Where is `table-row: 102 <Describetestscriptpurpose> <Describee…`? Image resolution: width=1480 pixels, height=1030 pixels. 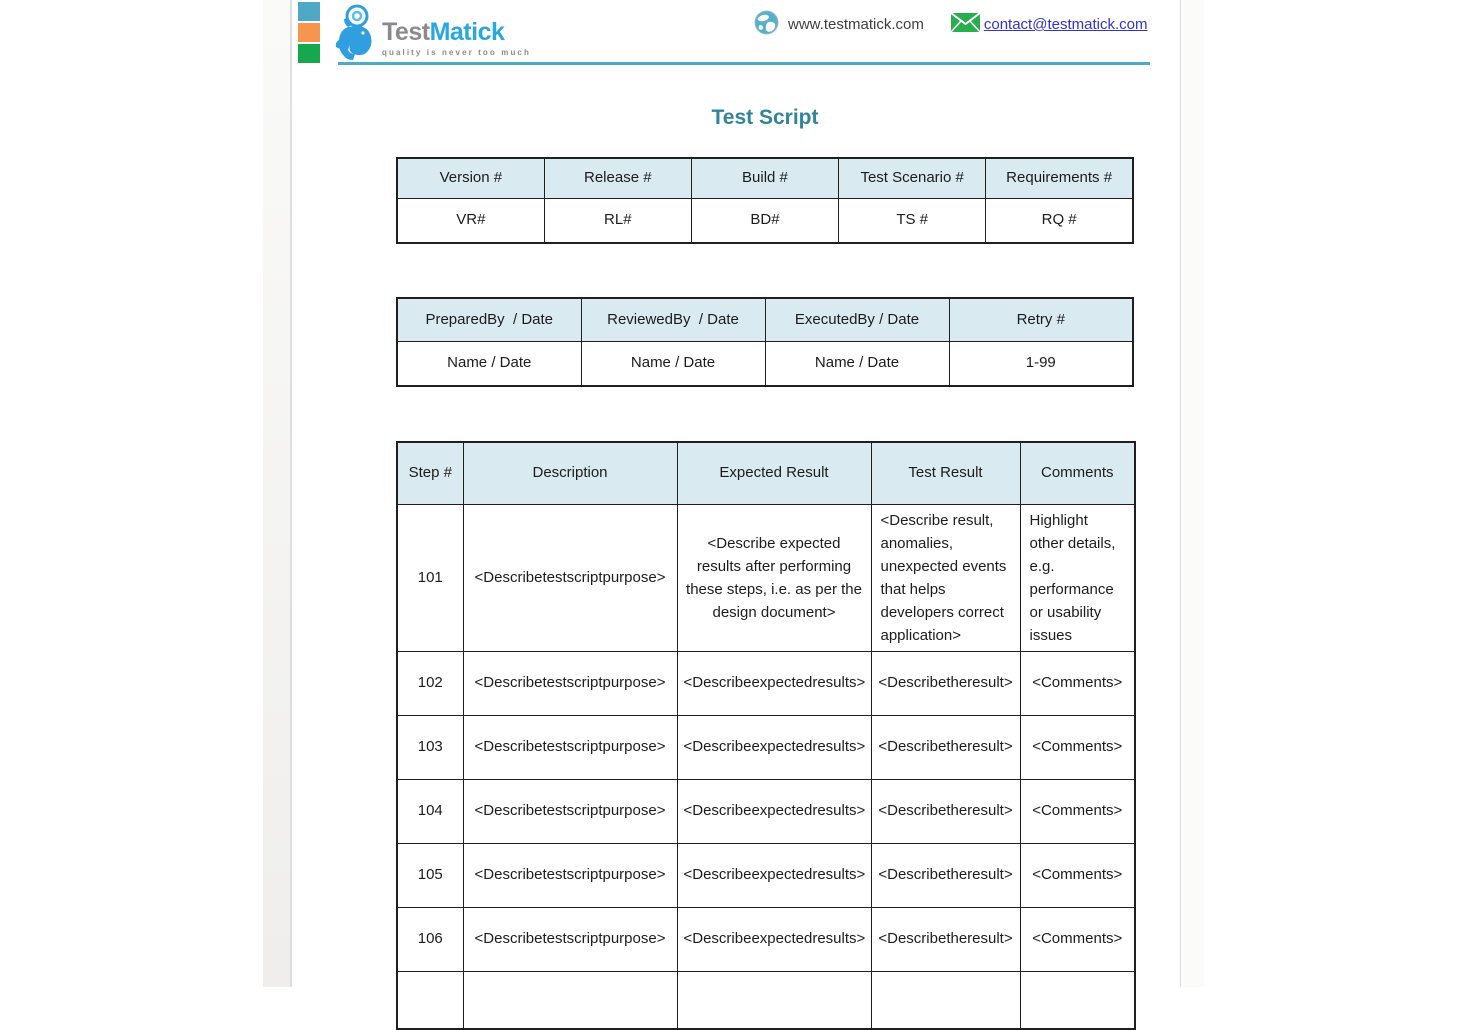 table-row: 102 <Describetestscriptpurpose> <Describee… is located at coordinates (766, 683).